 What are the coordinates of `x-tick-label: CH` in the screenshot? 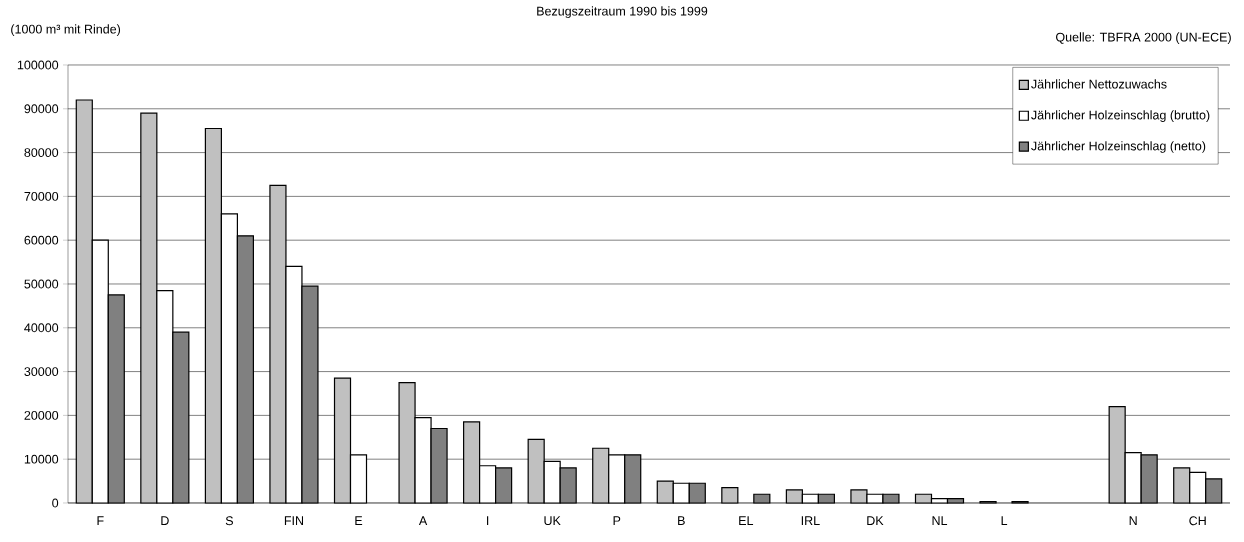 It's located at (1197, 521).